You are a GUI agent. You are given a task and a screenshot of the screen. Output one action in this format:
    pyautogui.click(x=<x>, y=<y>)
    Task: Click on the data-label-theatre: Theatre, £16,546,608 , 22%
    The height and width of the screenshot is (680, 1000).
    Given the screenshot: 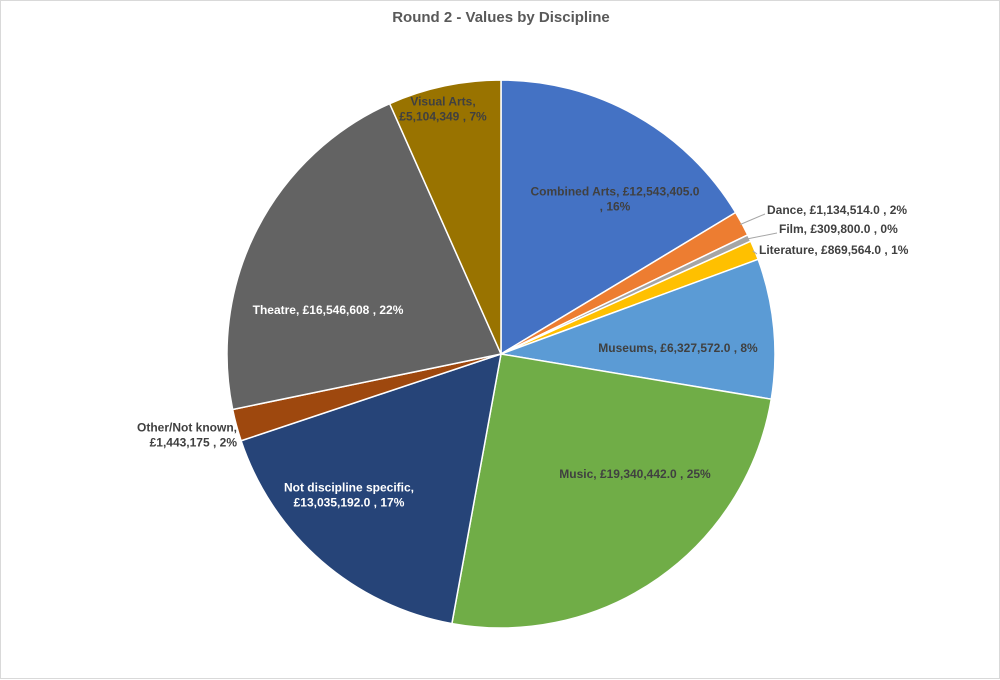 What is the action you would take?
    pyautogui.click(x=328, y=310)
    